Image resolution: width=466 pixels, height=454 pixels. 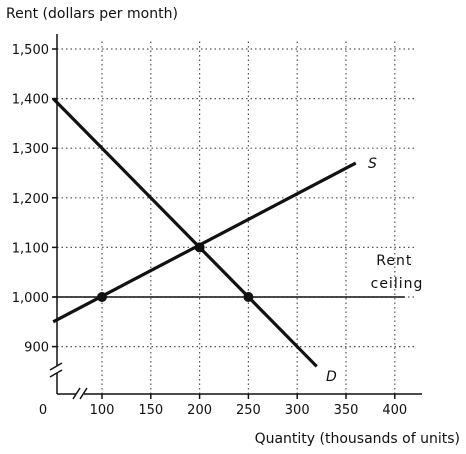 I want to click on x-axis-break-gap, so click(x=80, y=394).